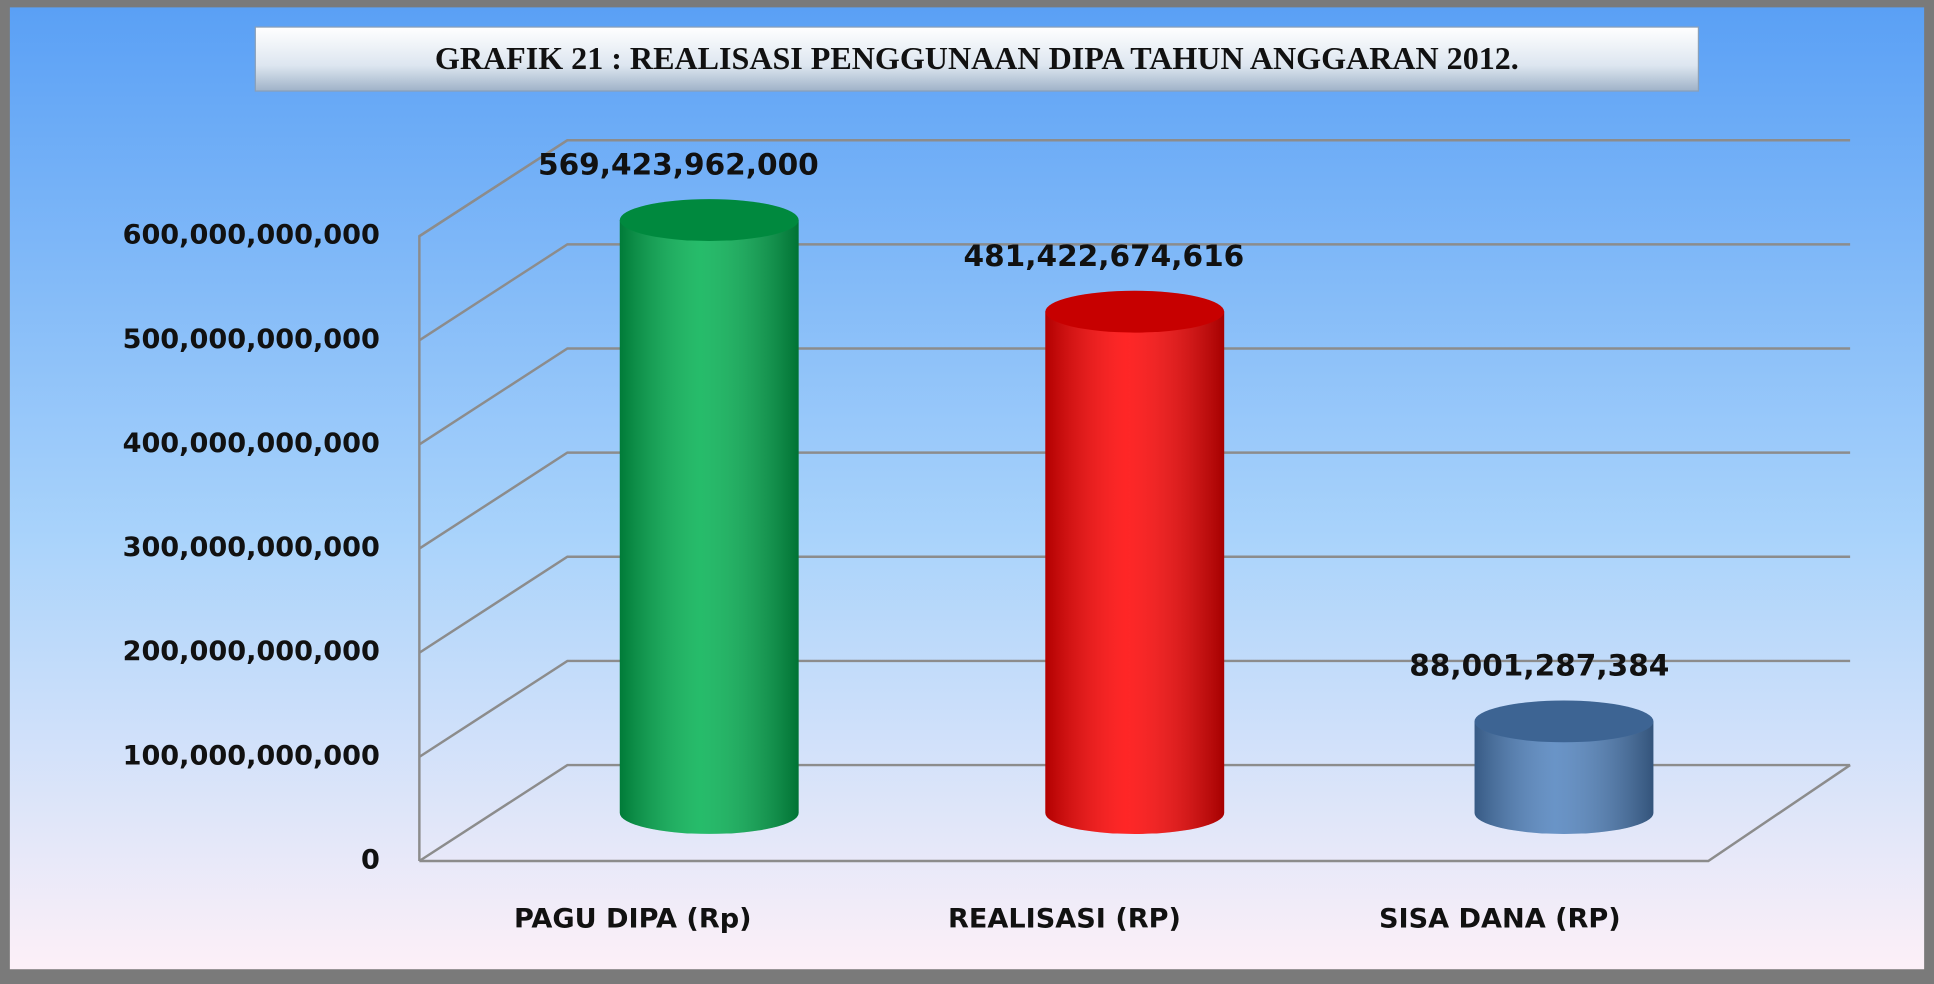  Describe the element at coordinates (1064, 919) in the screenshot. I see `x-tick-label: REALISASI (RP)` at that location.